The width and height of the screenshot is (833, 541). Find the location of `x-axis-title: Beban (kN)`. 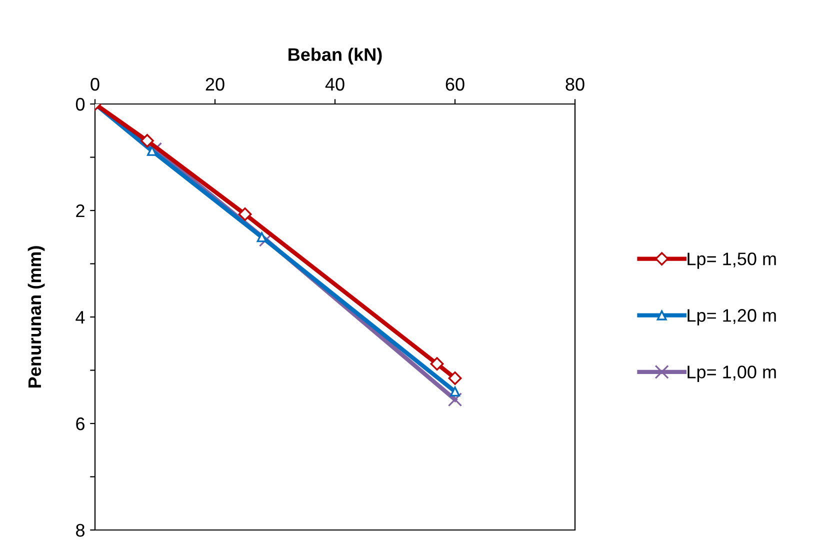

x-axis-title: Beban (kN) is located at coordinates (335, 56).